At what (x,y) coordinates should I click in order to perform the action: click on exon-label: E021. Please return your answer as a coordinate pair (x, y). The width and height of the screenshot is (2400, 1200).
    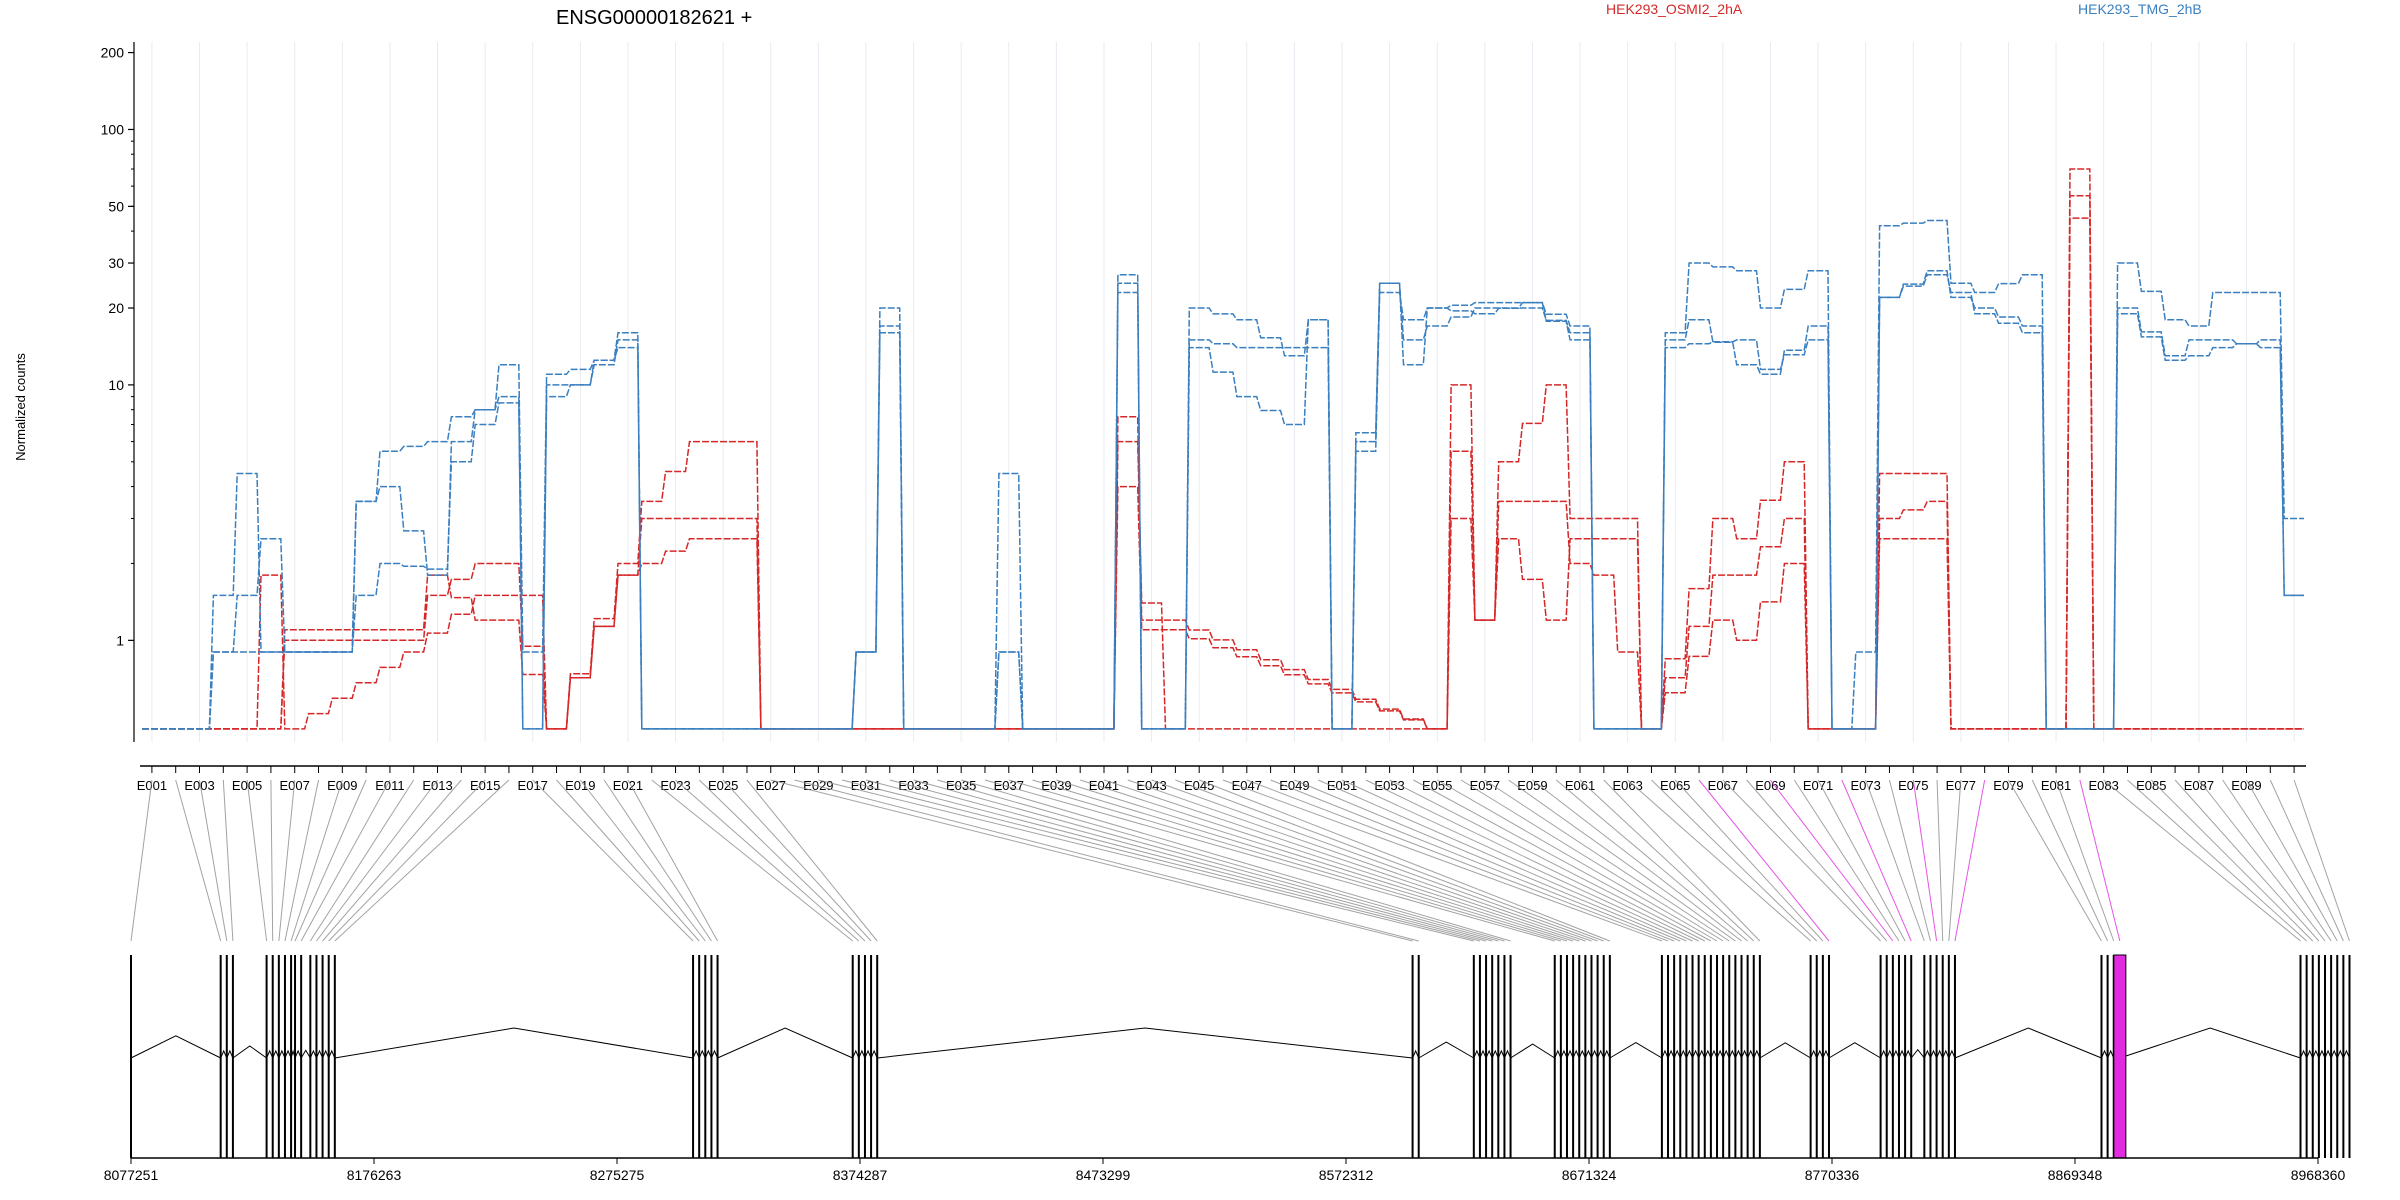
    Looking at the image, I should click on (628, 785).